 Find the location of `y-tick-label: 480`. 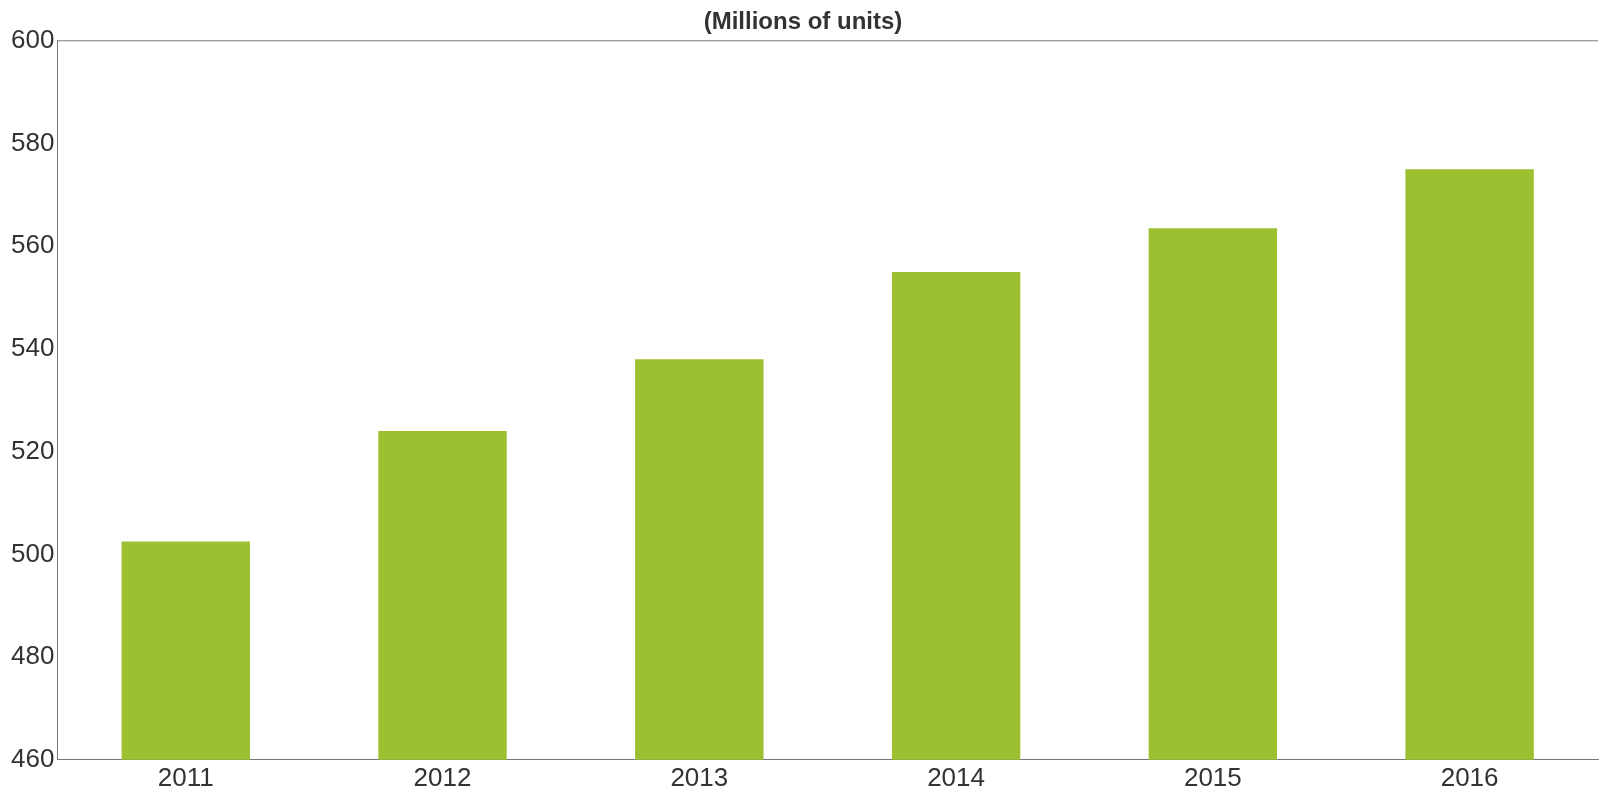

y-tick-label: 480 is located at coordinates (32, 655).